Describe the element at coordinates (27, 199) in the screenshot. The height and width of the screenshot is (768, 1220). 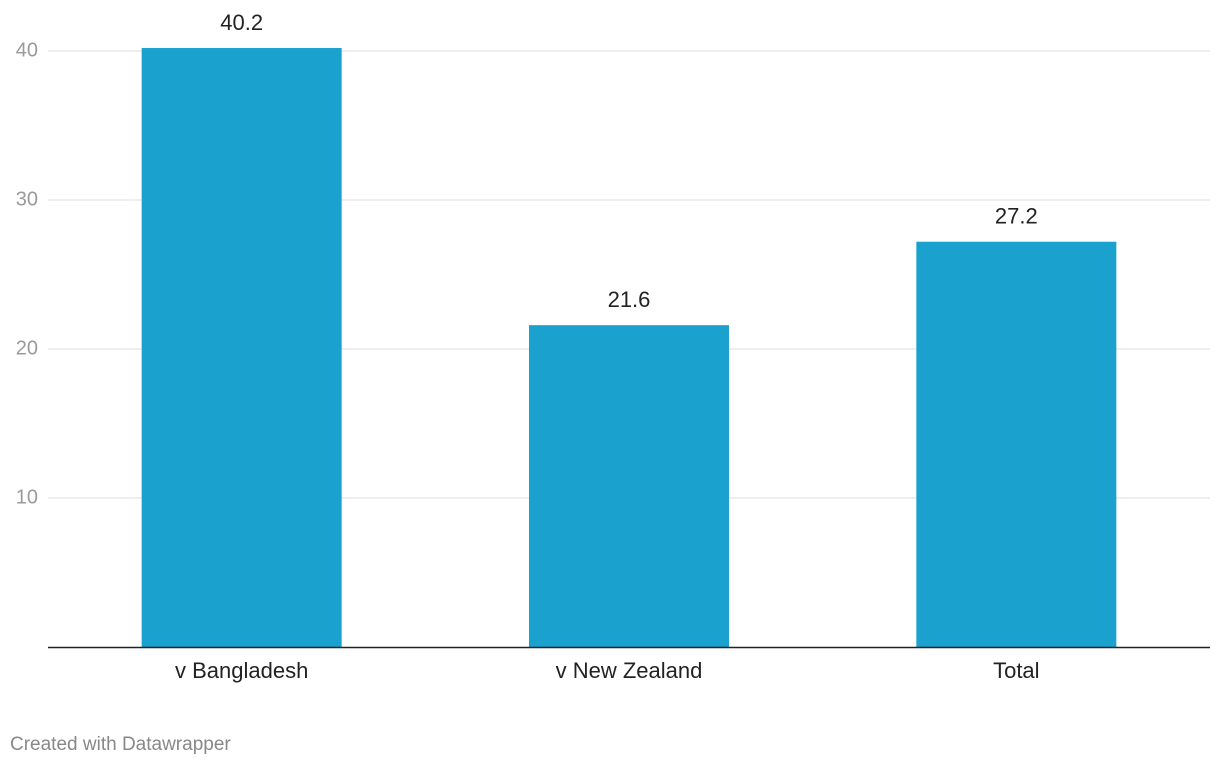
I see `y-tick-label: 30` at that location.